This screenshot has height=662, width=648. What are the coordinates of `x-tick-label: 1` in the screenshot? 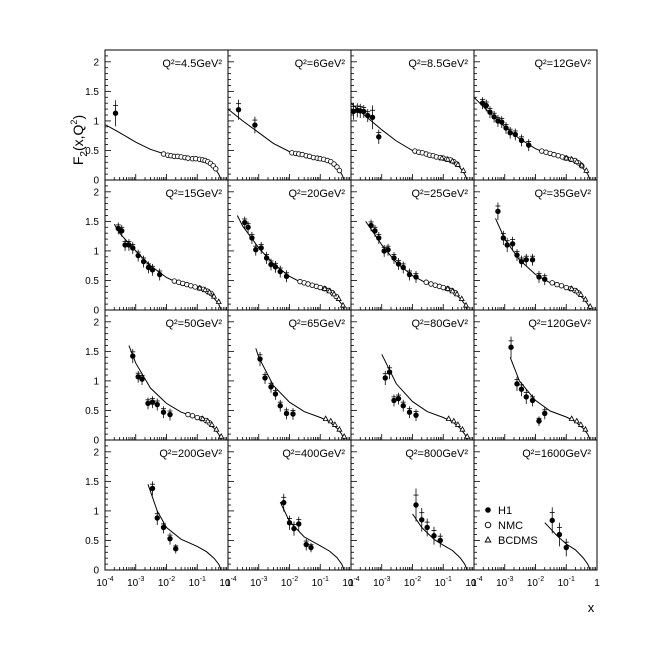 It's located at (474, 583).